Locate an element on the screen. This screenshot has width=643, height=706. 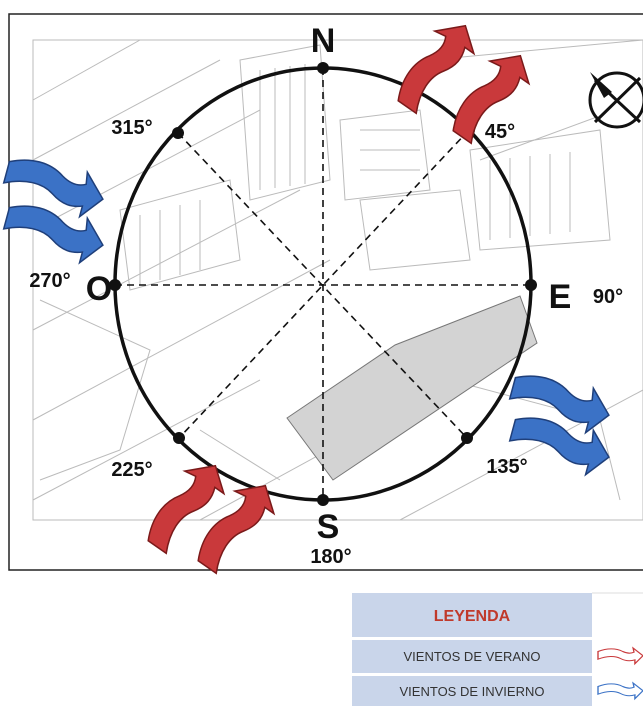
east-label: E is located at coordinates (560, 297).